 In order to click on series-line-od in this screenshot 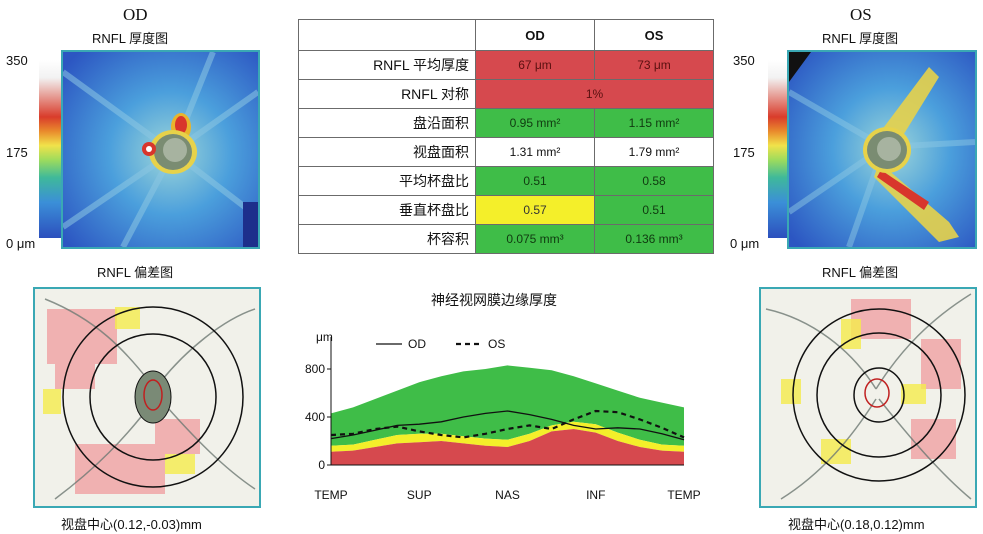, I will do `click(507, 425)`.